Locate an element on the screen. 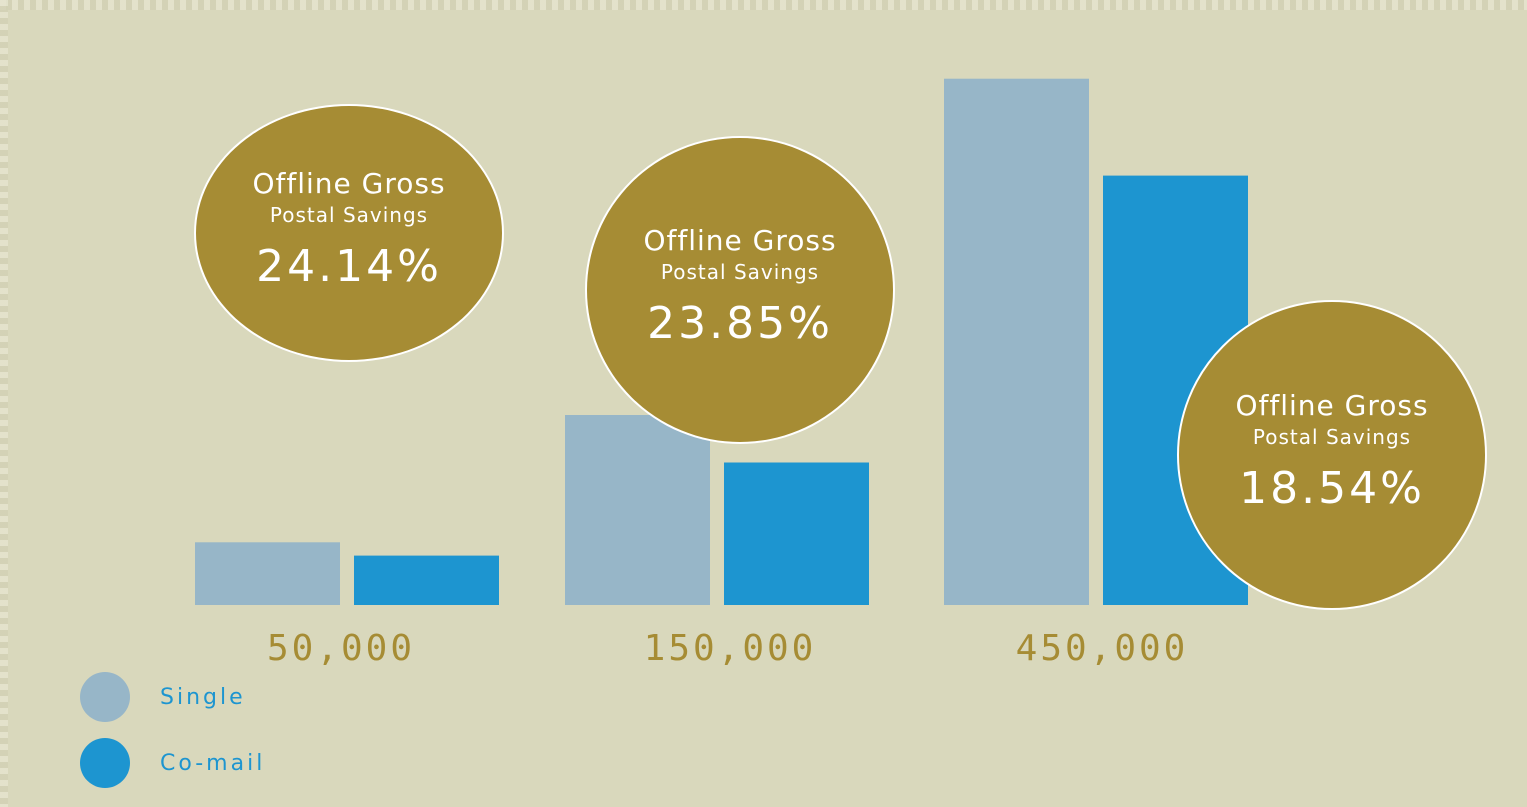  bubble-percentage: 23.85% is located at coordinates (740, 323).